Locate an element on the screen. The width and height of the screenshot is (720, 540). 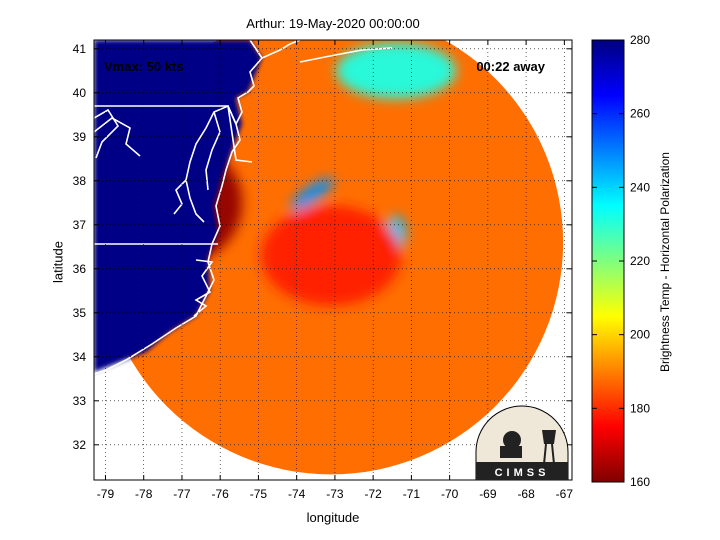
x-tick-label: -77 is located at coordinates (182, 494).